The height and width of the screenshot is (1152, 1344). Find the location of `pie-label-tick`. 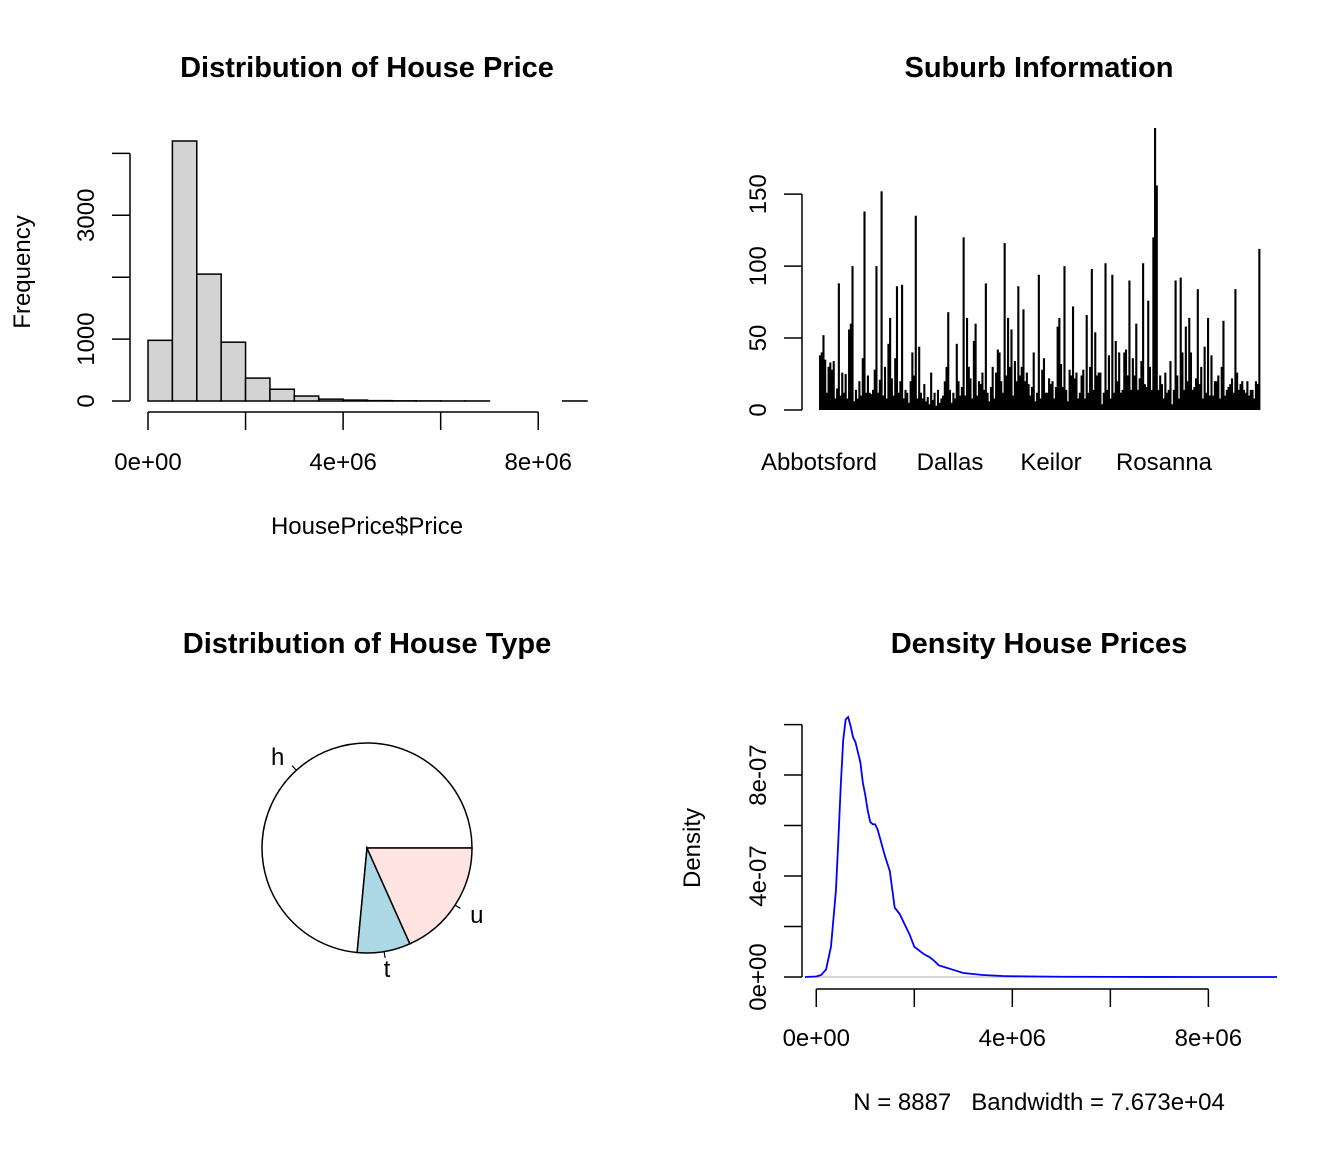

pie-label-tick is located at coordinates (384, 954).